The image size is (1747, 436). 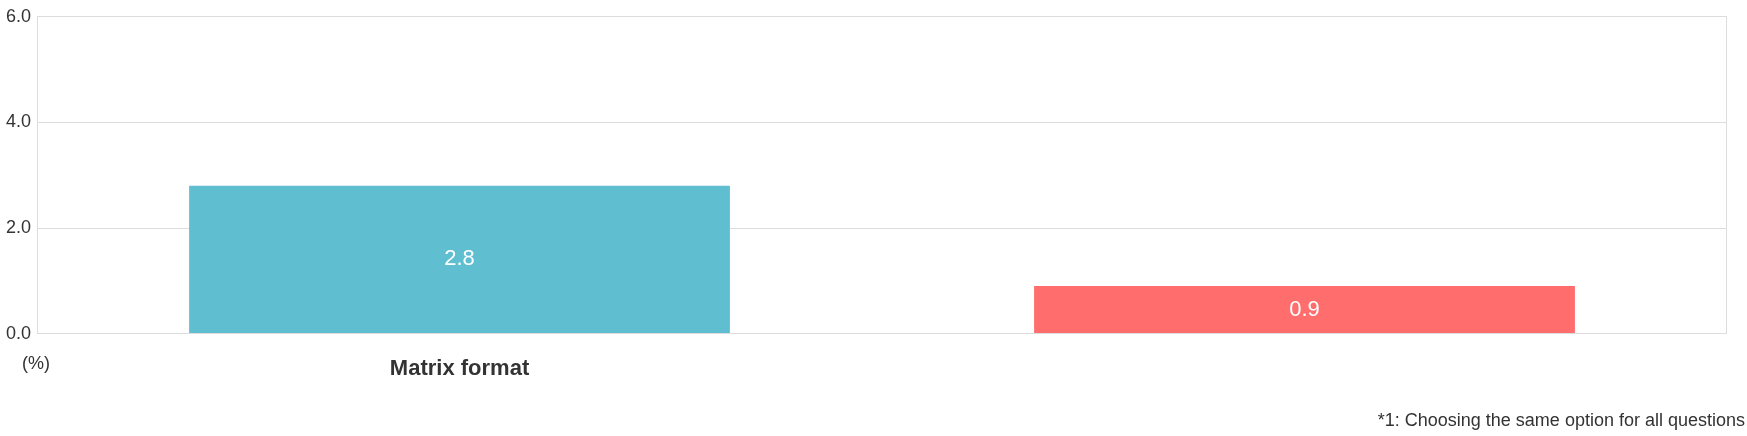 What do you see at coordinates (36, 362) in the screenshot?
I see `y-axis-title: (%)` at bounding box center [36, 362].